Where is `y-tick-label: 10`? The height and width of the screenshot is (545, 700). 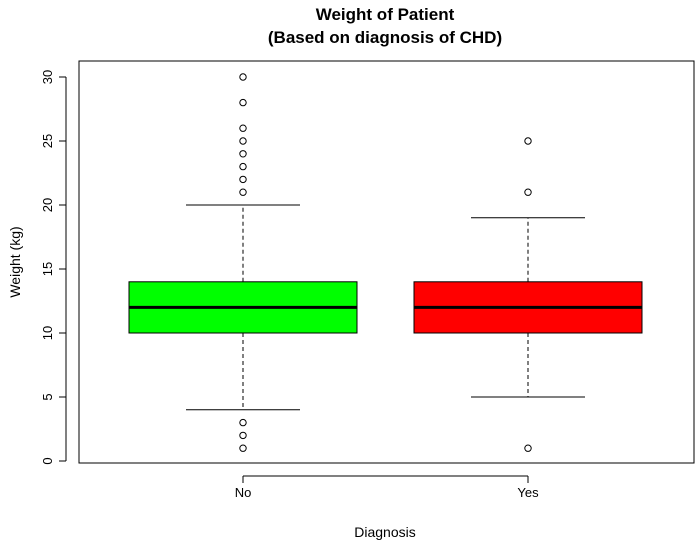
y-tick-label: 10 is located at coordinates (47, 333).